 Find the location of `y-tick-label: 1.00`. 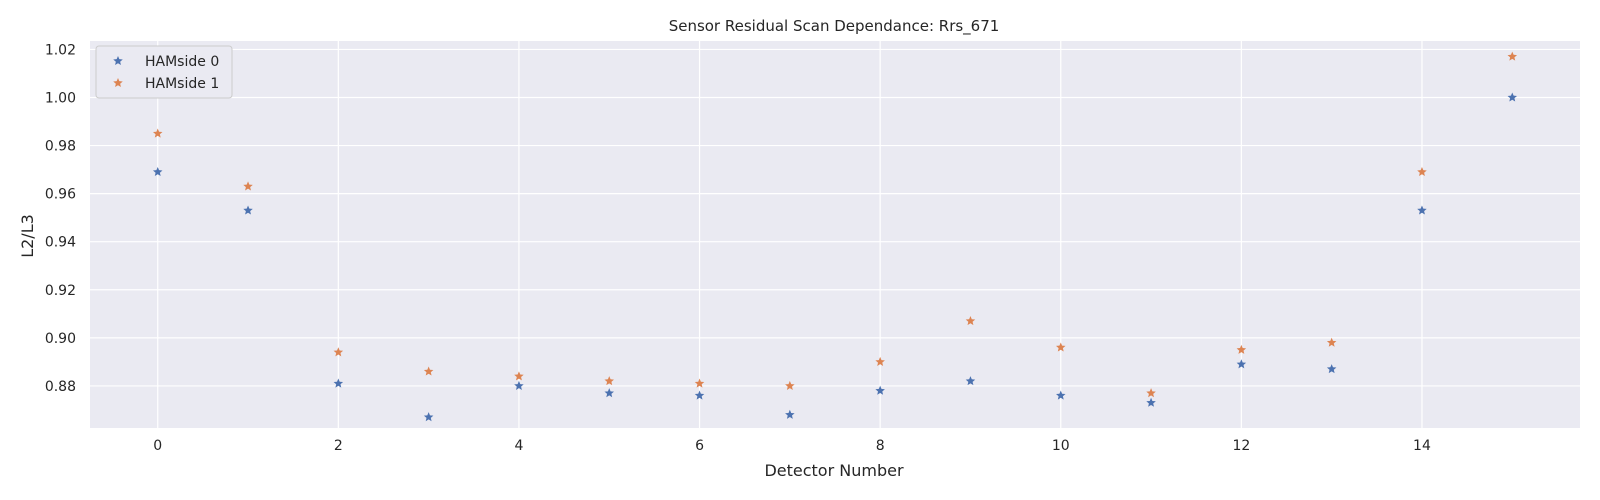

y-tick-label: 1.00 is located at coordinates (60, 98).